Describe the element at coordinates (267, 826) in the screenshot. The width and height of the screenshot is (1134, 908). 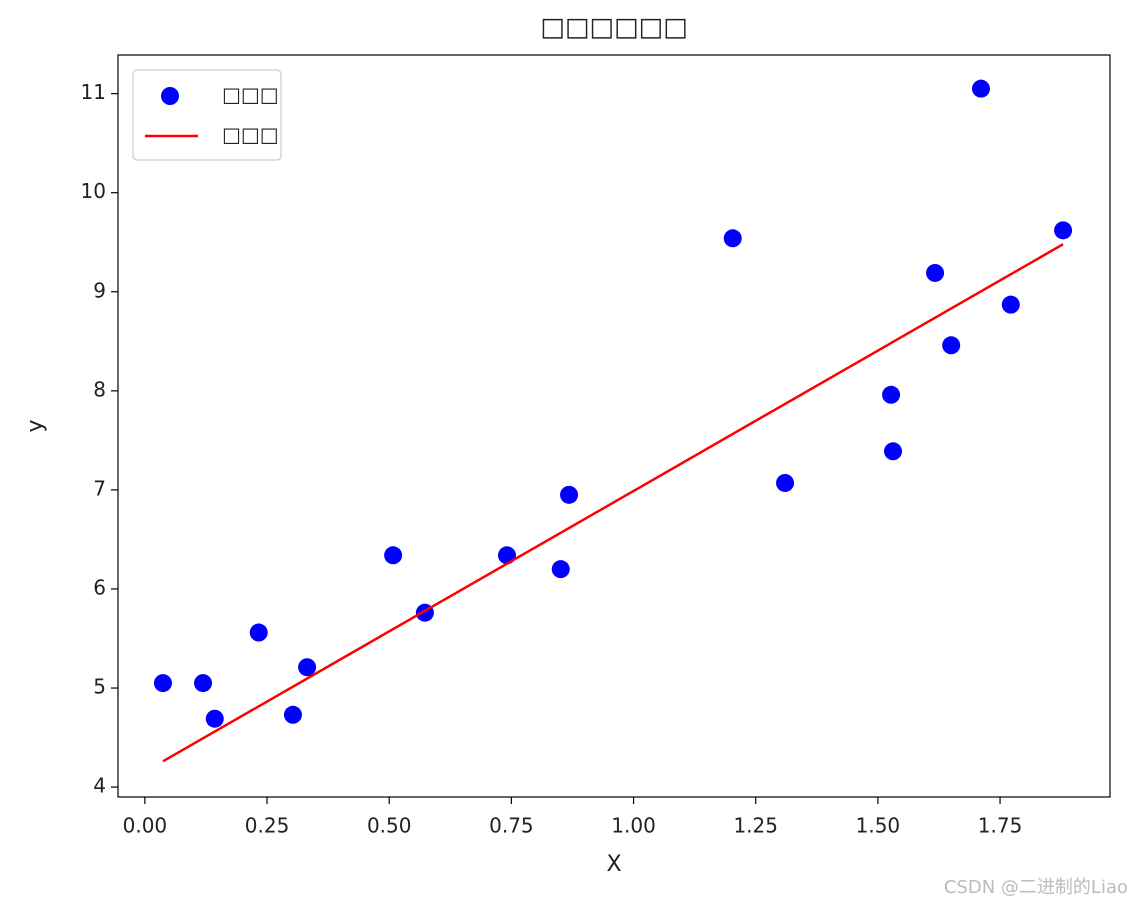
I see `x-tick-label: 0.25` at that location.